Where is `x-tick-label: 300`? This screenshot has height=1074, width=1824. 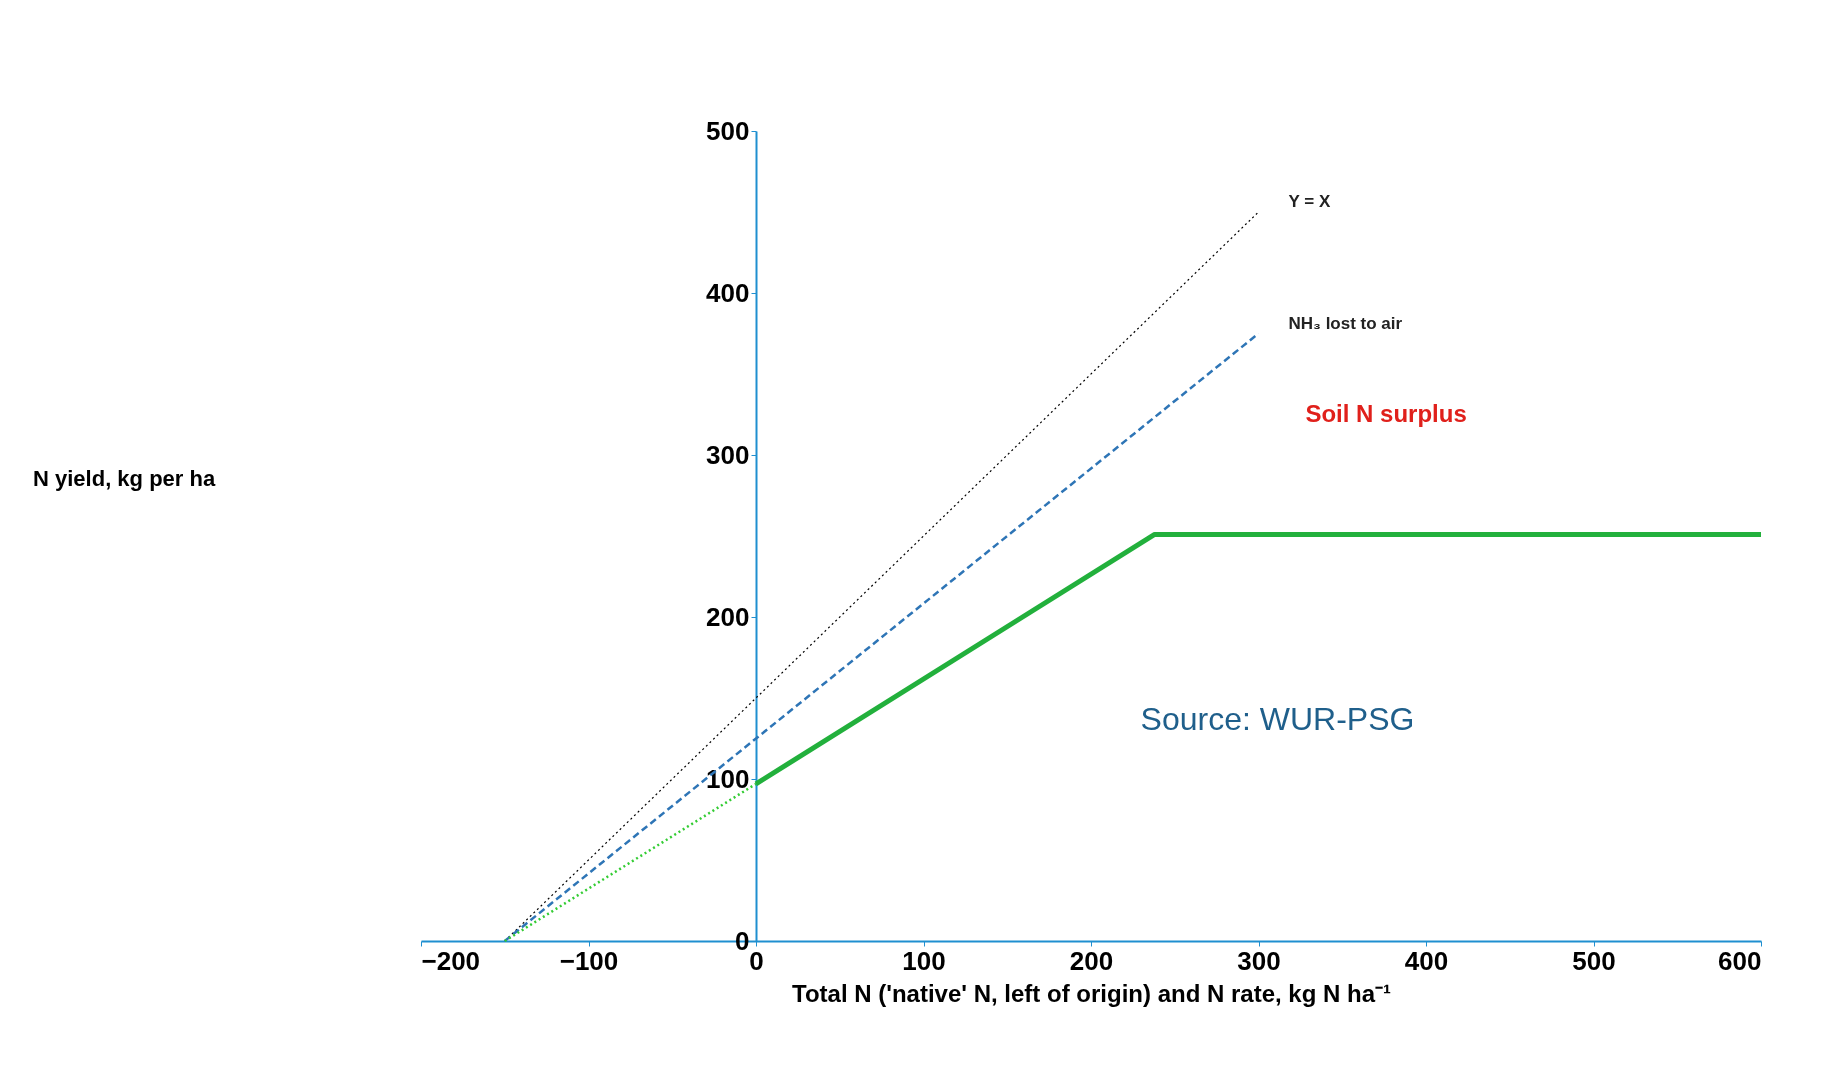 x-tick-label: 300 is located at coordinates (1259, 960).